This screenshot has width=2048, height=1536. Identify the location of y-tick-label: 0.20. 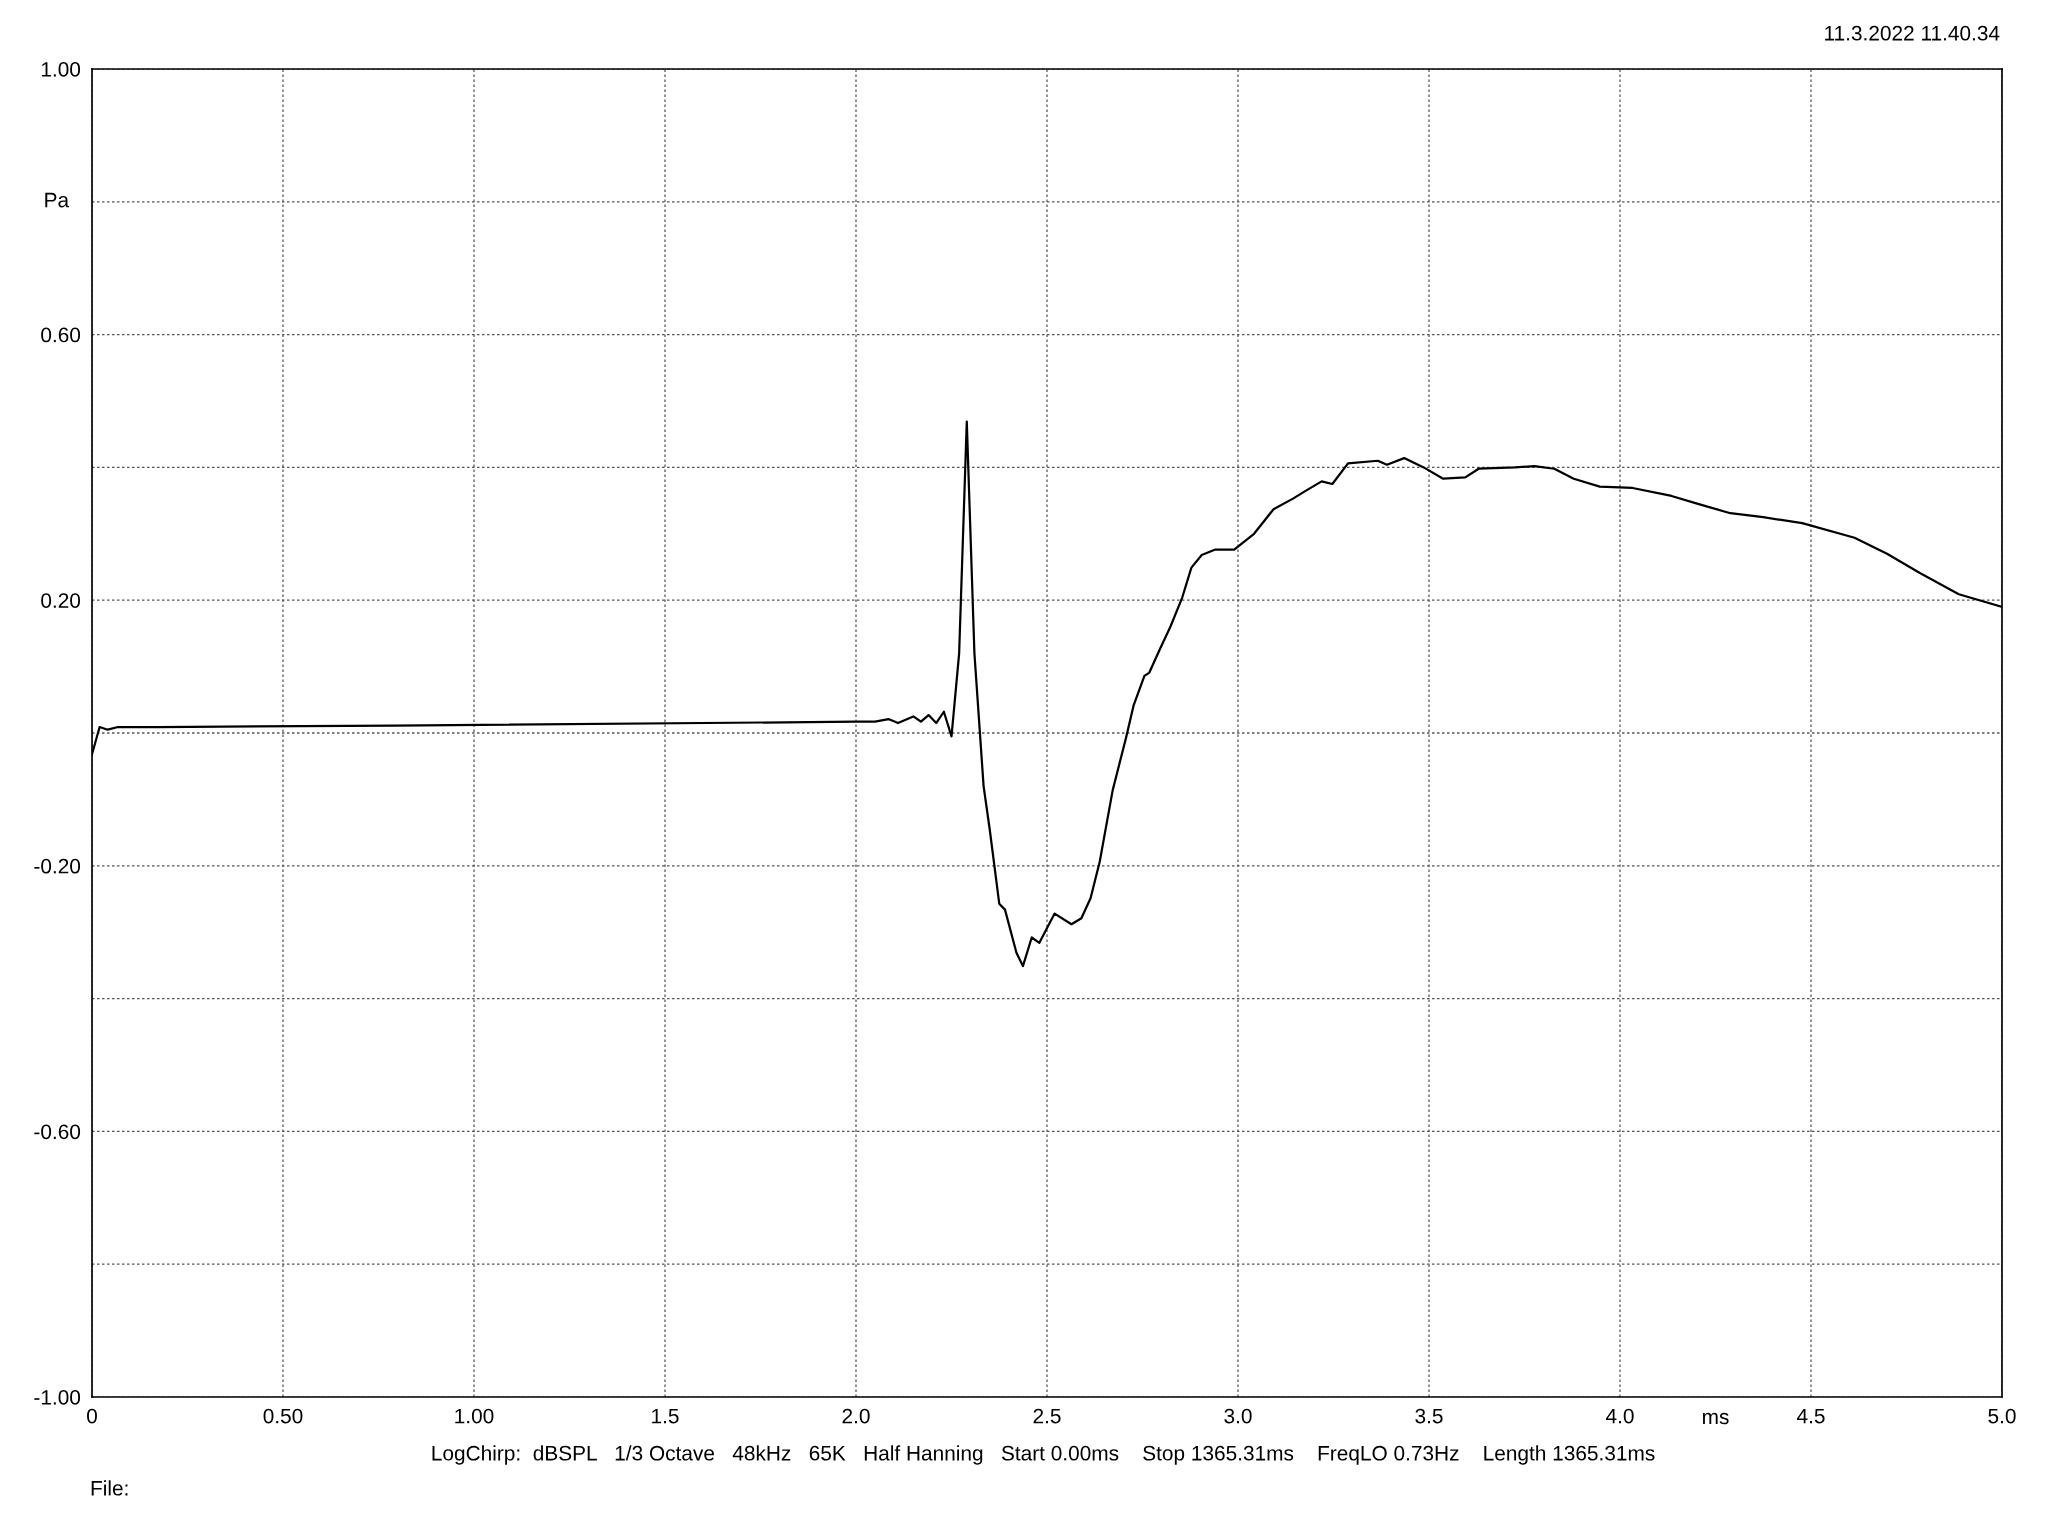
(61, 600).